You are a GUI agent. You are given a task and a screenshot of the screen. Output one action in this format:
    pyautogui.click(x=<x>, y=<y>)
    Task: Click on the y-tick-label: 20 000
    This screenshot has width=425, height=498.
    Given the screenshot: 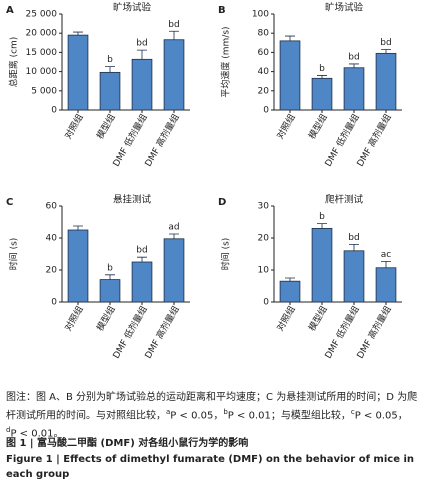 What is the action you would take?
    pyautogui.click(x=42, y=34)
    